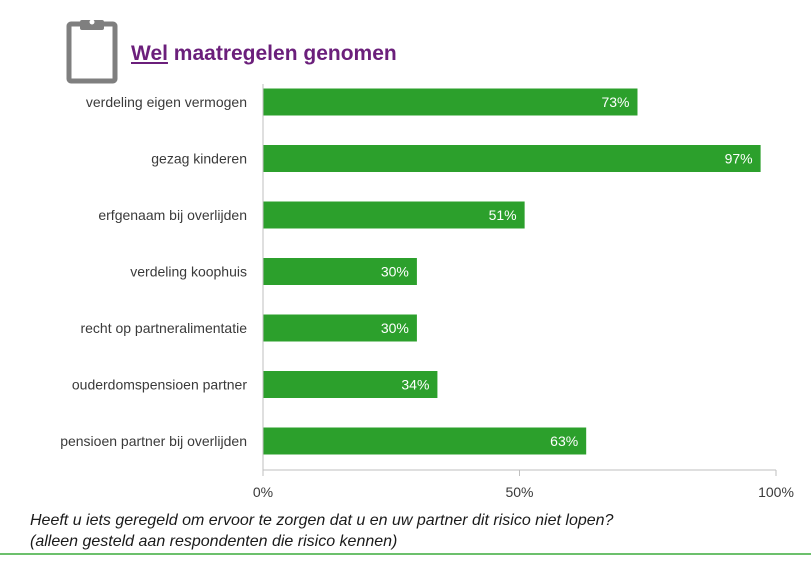 The image size is (811, 574). Describe the element at coordinates (199, 159) in the screenshot. I see `category-label: gezag kinderen` at that location.